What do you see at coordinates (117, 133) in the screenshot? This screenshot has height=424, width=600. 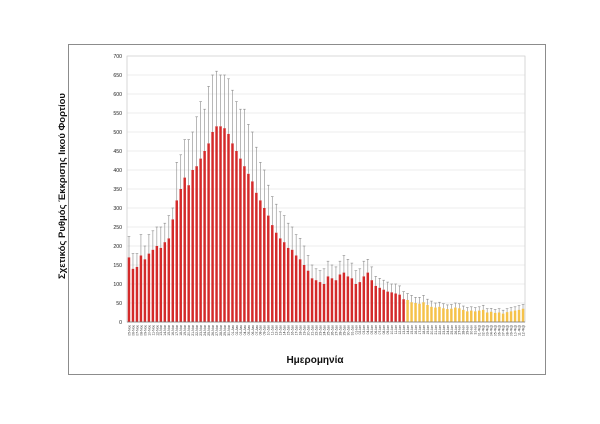 I see `y-tick-label: 500` at bounding box center [117, 133].